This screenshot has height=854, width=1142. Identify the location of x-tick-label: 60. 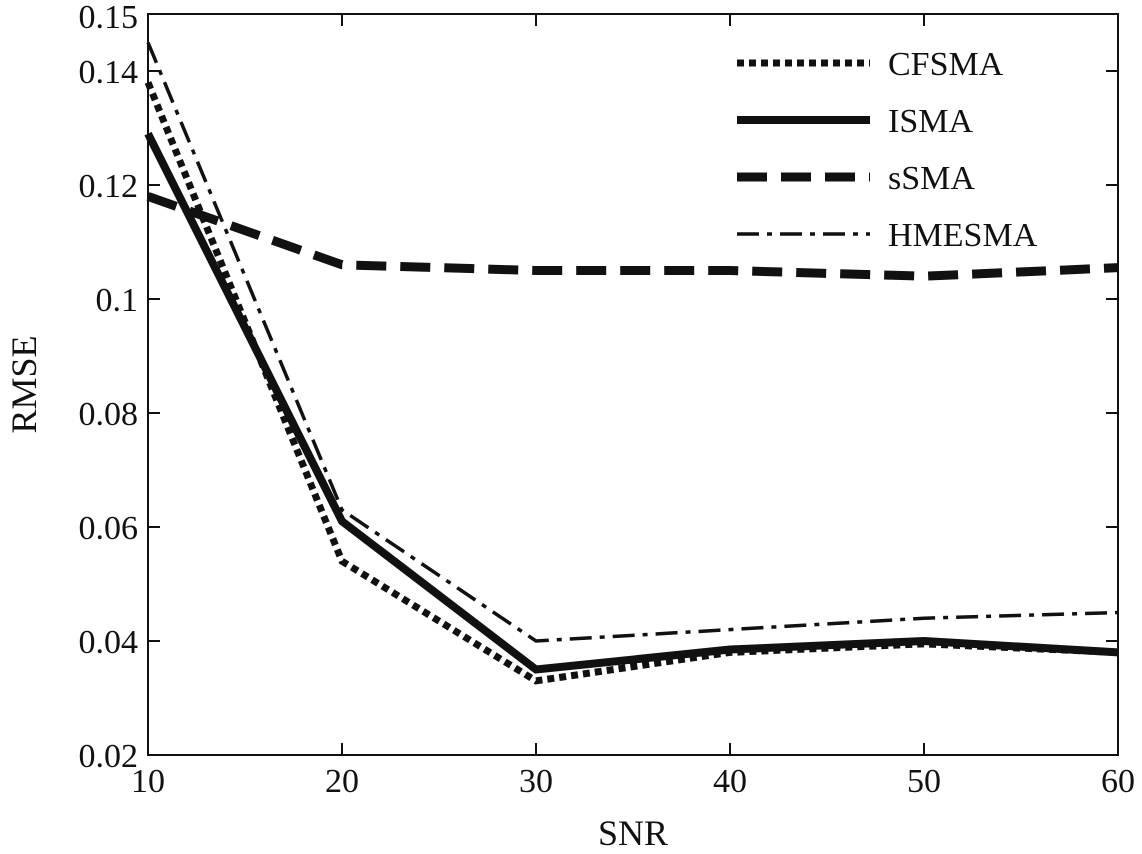
(1118, 781).